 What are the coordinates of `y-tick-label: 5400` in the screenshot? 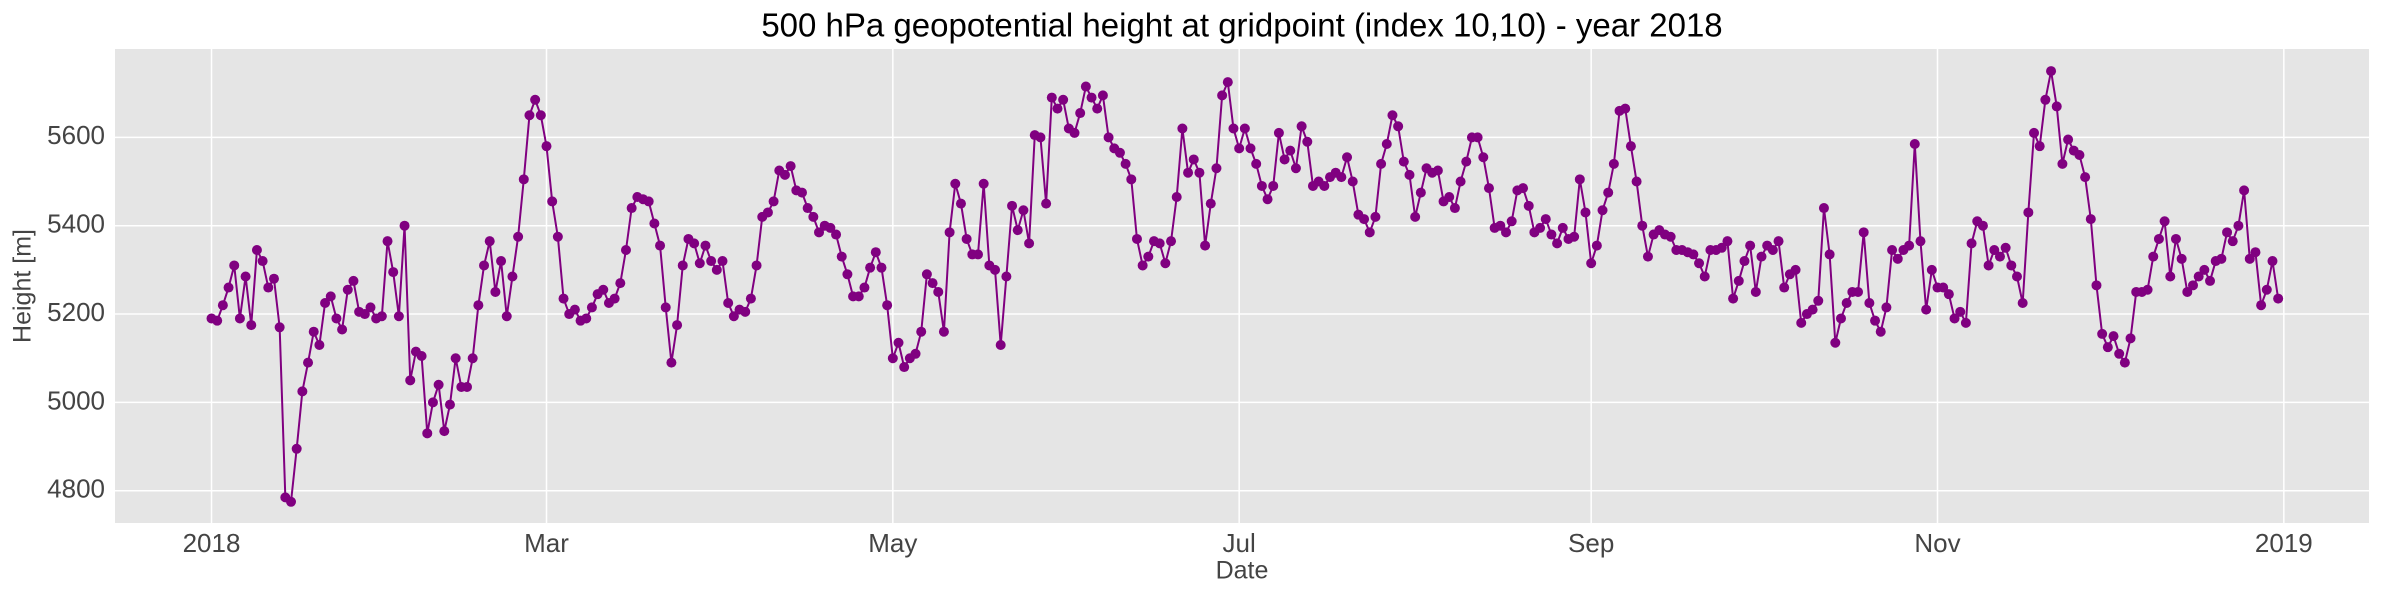 It's located at (76, 224).